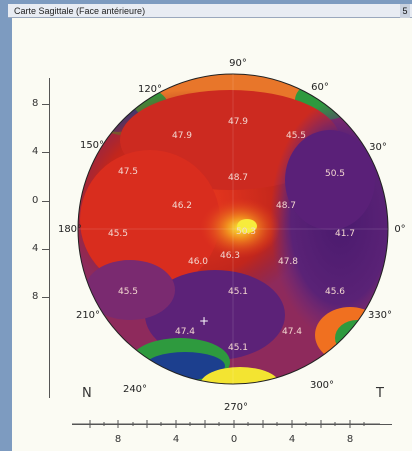  What do you see at coordinates (378, 147) in the screenshot?
I see `angle-label-30: 30°` at bounding box center [378, 147].